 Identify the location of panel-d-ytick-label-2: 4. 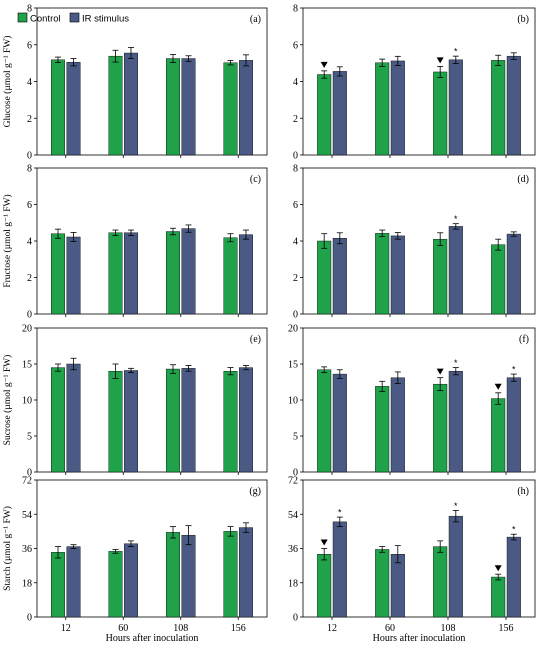
(295, 242).